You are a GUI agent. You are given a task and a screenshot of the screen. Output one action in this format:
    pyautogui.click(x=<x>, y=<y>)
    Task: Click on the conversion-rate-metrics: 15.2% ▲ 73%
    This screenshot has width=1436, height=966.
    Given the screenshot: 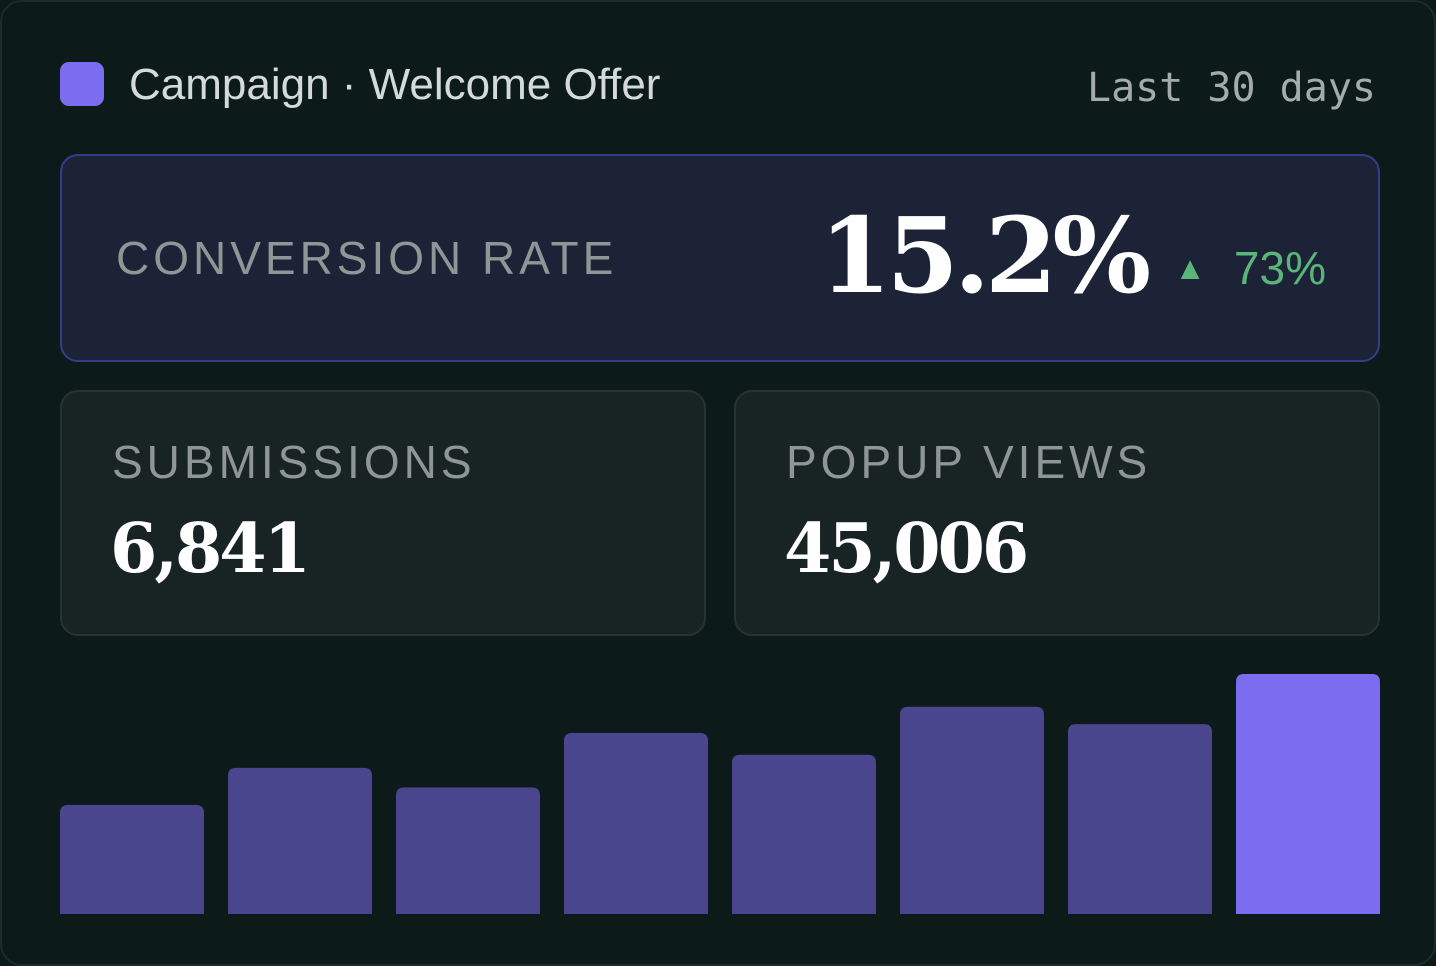 What is the action you would take?
    pyautogui.click(x=1072, y=256)
    